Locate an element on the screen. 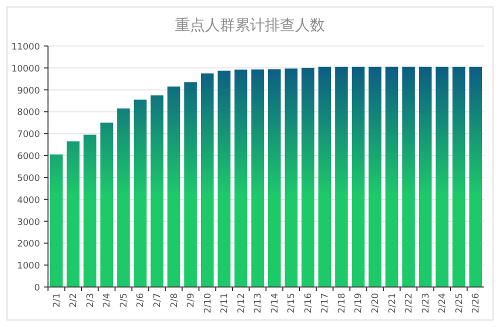 The image size is (500, 327). x-tick-label: 2/19 is located at coordinates (359, 303).